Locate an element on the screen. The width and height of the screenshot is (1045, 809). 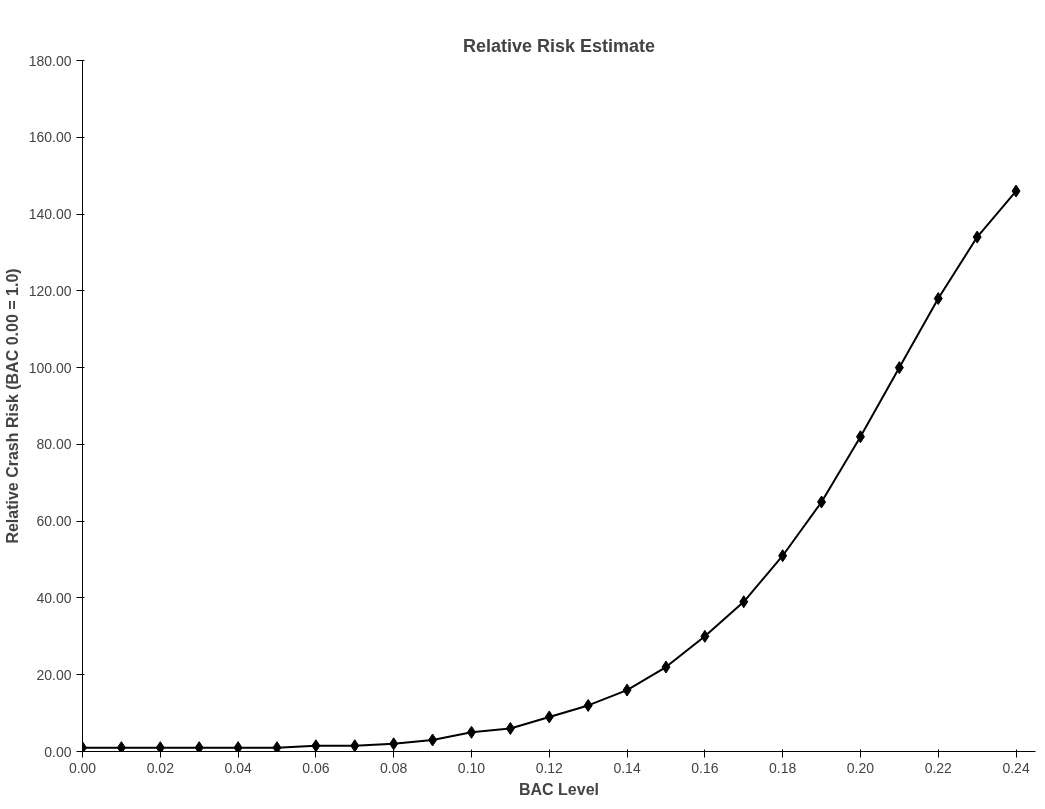
y-axis-title: Relative Crash Risk (BAC 0.00 = 1.0) is located at coordinates (12, 406).